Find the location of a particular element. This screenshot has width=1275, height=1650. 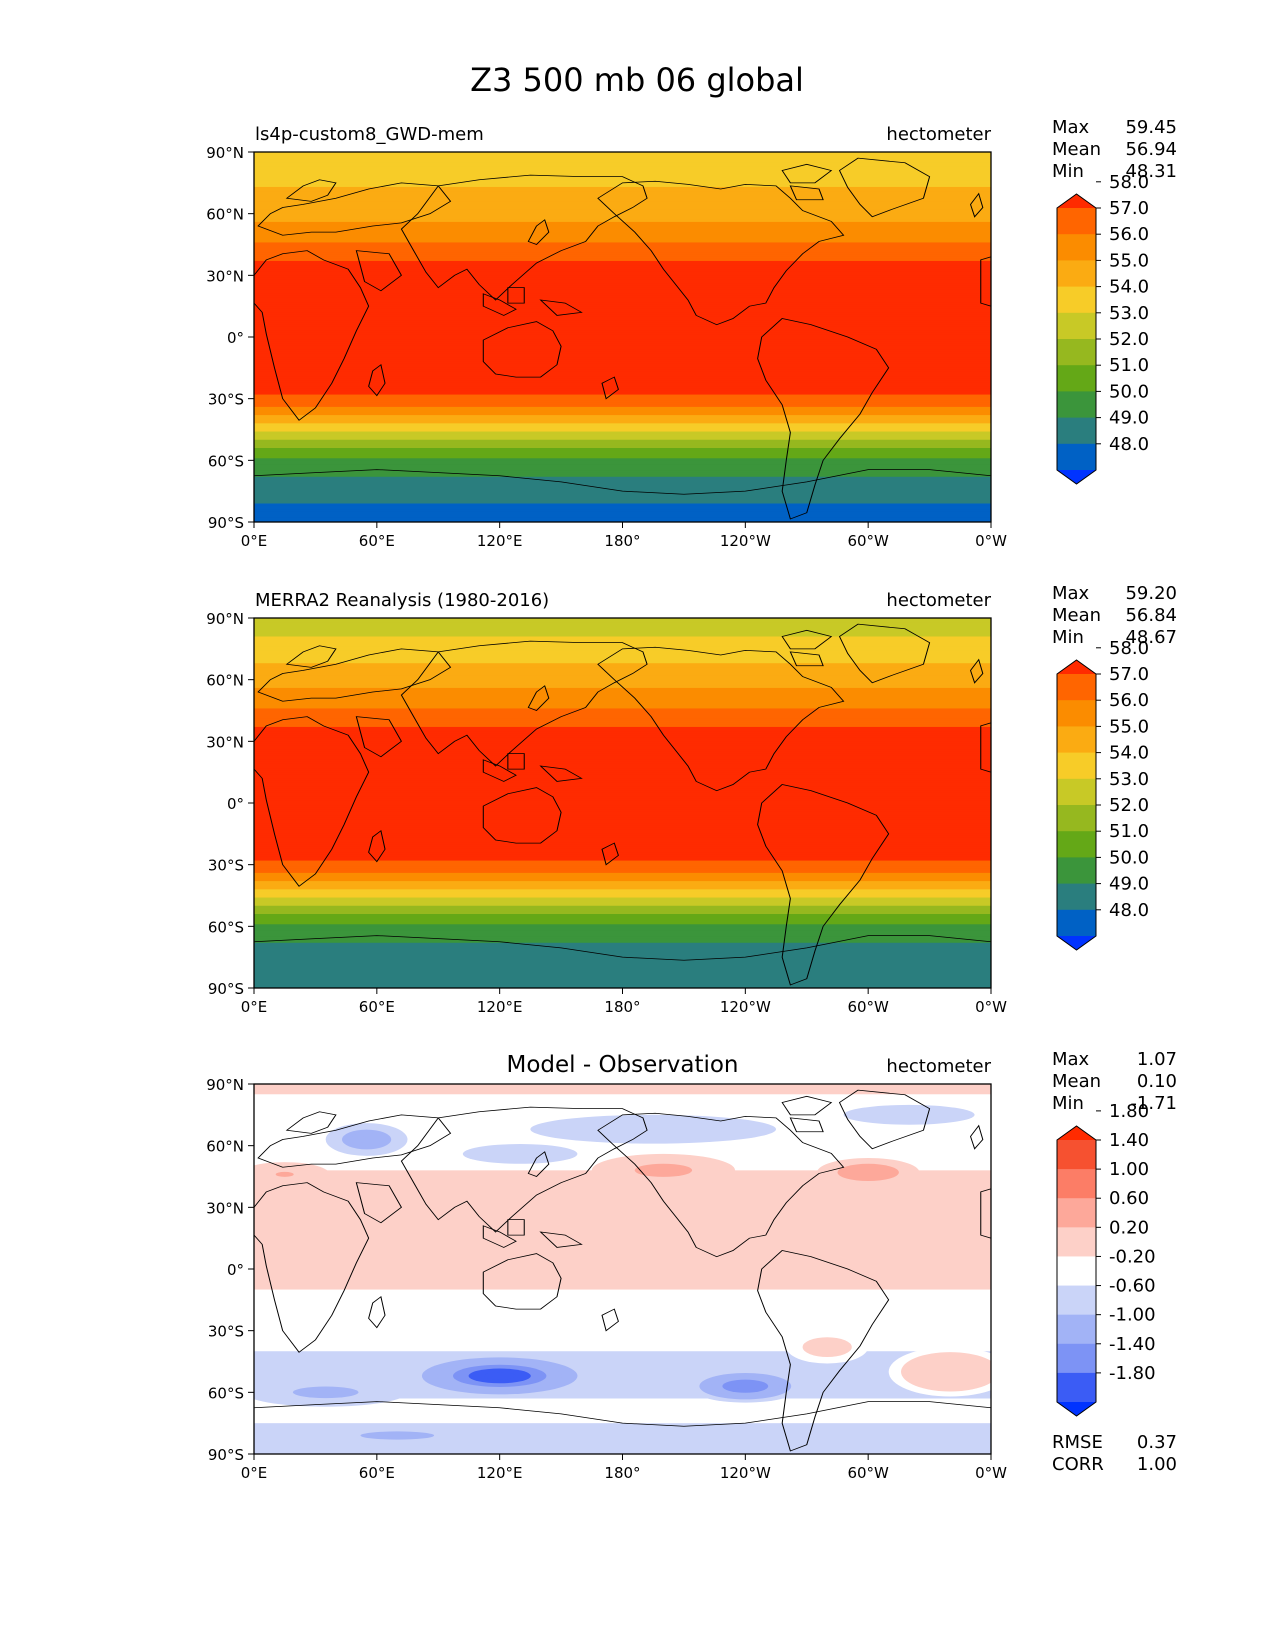

stat-value-corr: 1.00 is located at coordinates (1157, 1464).